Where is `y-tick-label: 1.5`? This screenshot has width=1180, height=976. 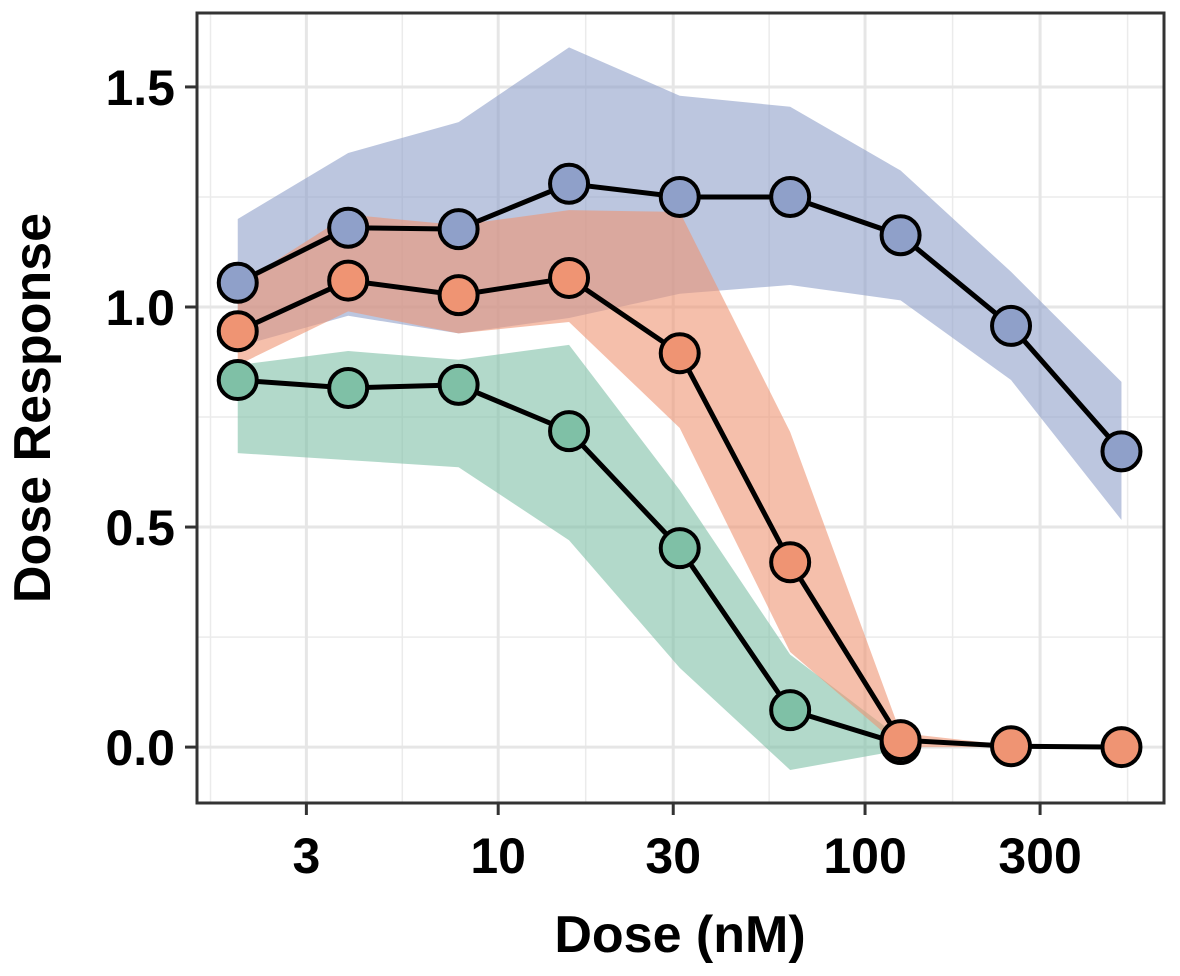 y-tick-label: 1.5 is located at coordinates (140, 88).